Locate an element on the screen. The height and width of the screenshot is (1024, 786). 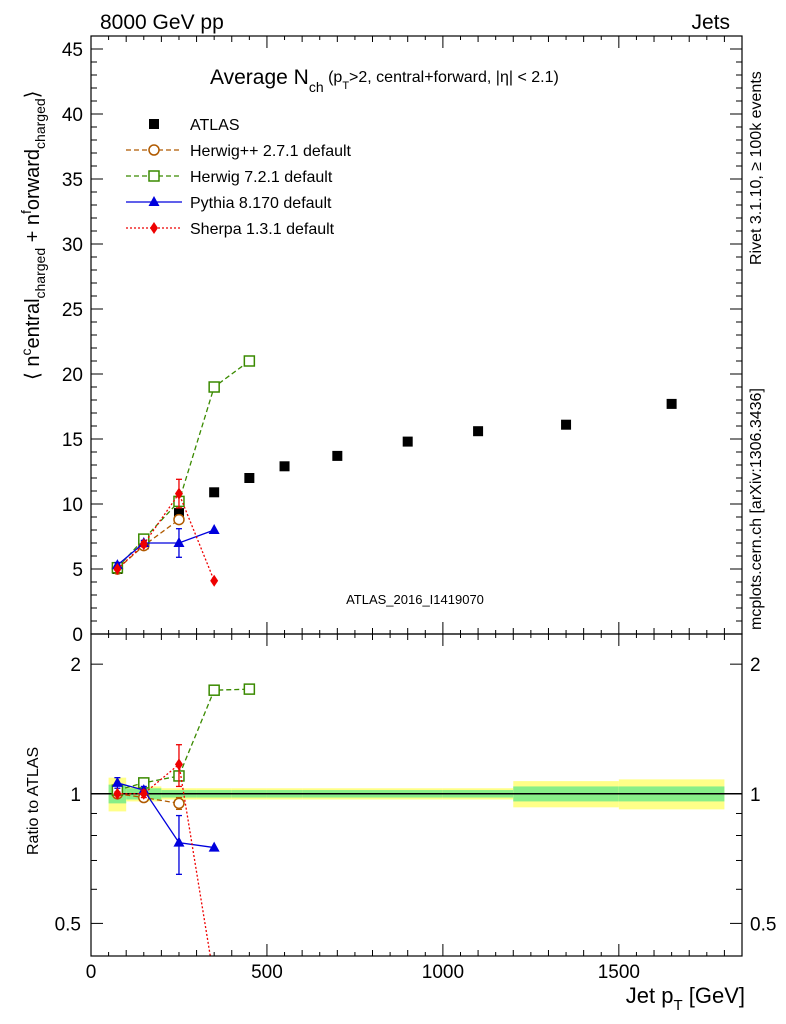
x-tick-label: 1500 is located at coordinates (619, 972).